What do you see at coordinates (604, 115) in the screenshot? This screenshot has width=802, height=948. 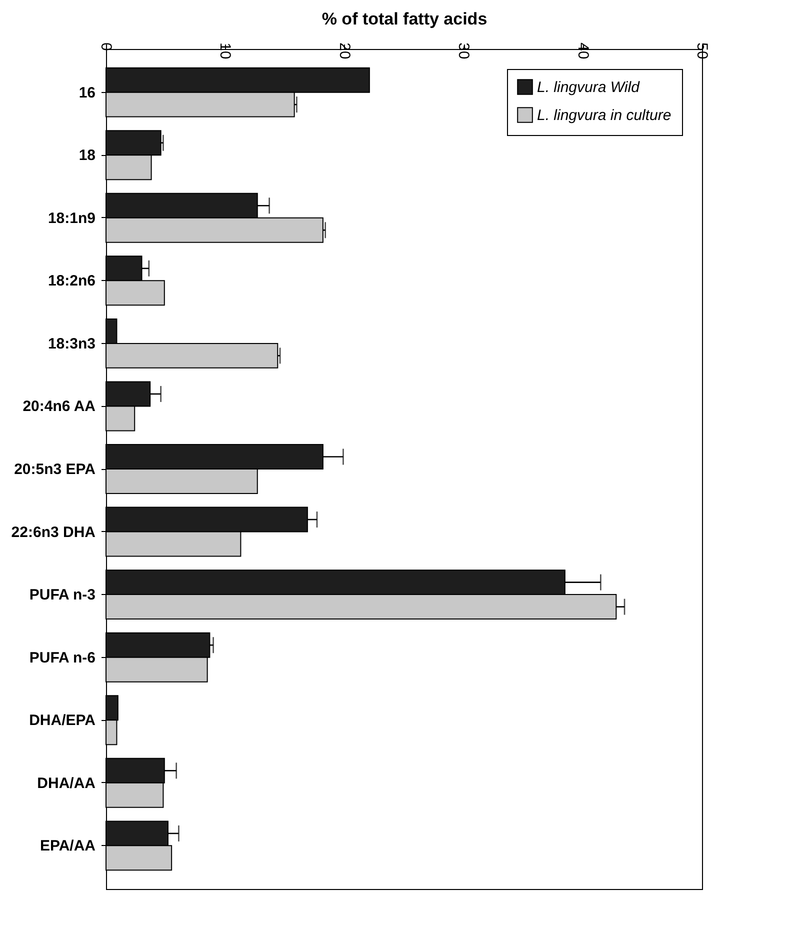 I see `legend-label: L. lingvura in culture` at bounding box center [604, 115].